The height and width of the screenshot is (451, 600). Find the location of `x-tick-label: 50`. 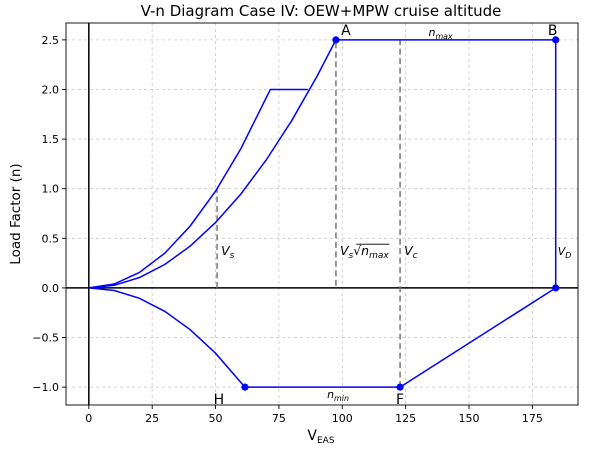

x-tick-label: 50 is located at coordinates (216, 418).